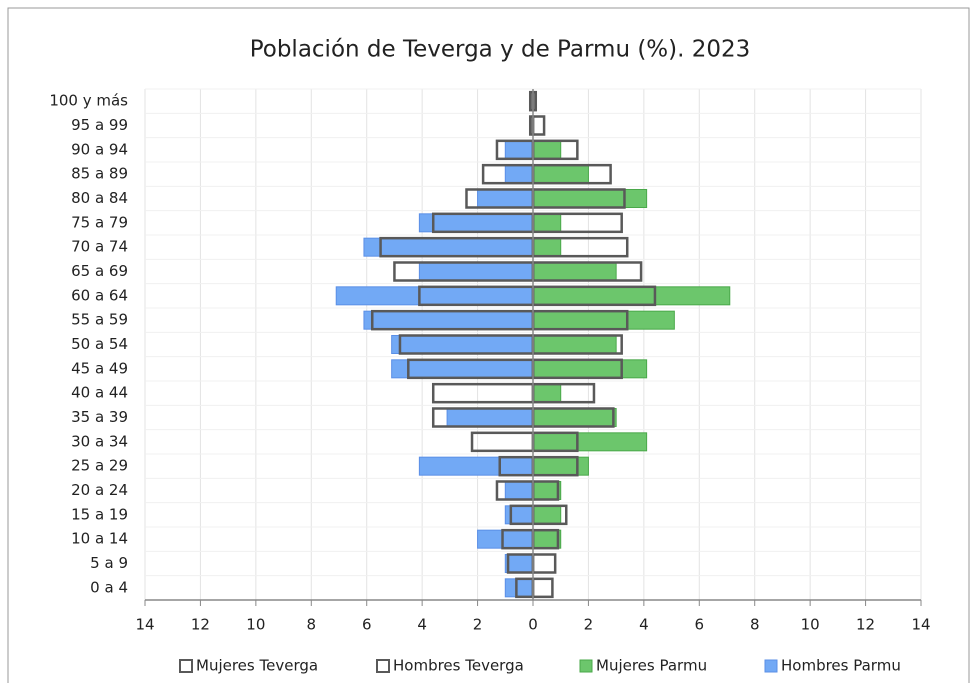  What do you see at coordinates (841, 666) in the screenshot?
I see `legend-label: Hombres Parmu` at bounding box center [841, 666].